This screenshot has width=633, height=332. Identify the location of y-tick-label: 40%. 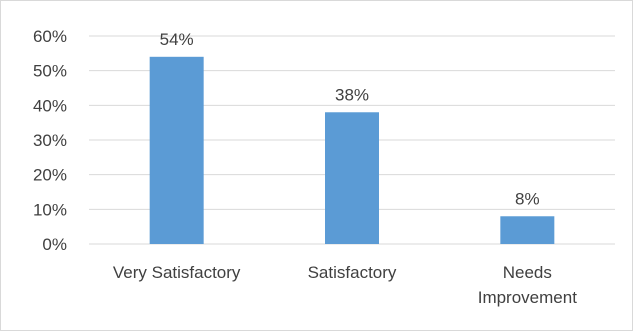
(50, 105).